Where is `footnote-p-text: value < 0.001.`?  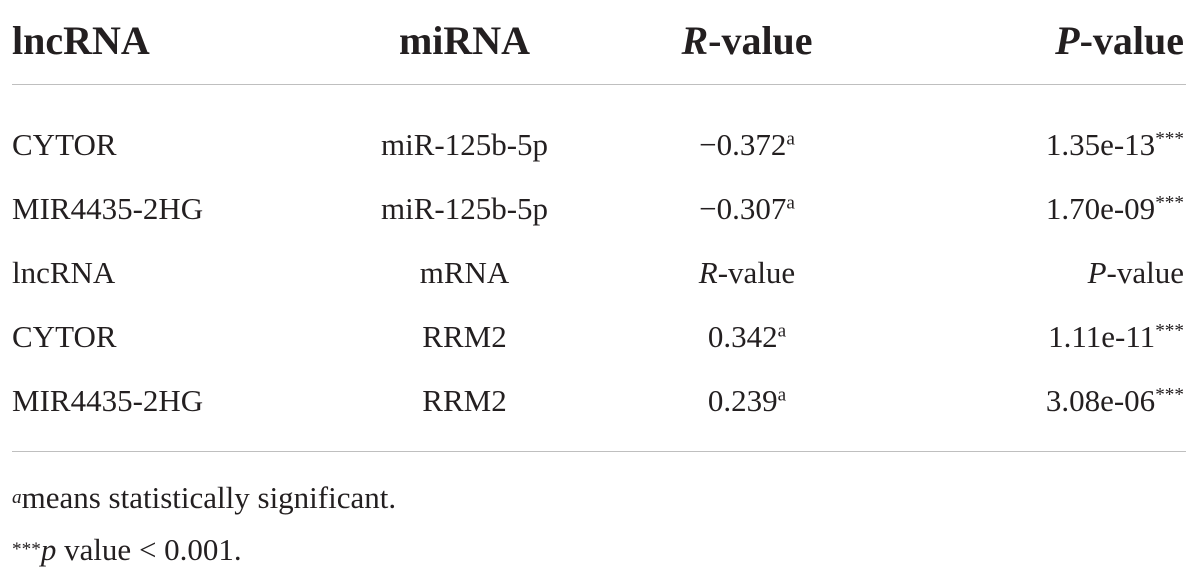
footnote-p-text: value < 0.001. is located at coordinates (149, 549).